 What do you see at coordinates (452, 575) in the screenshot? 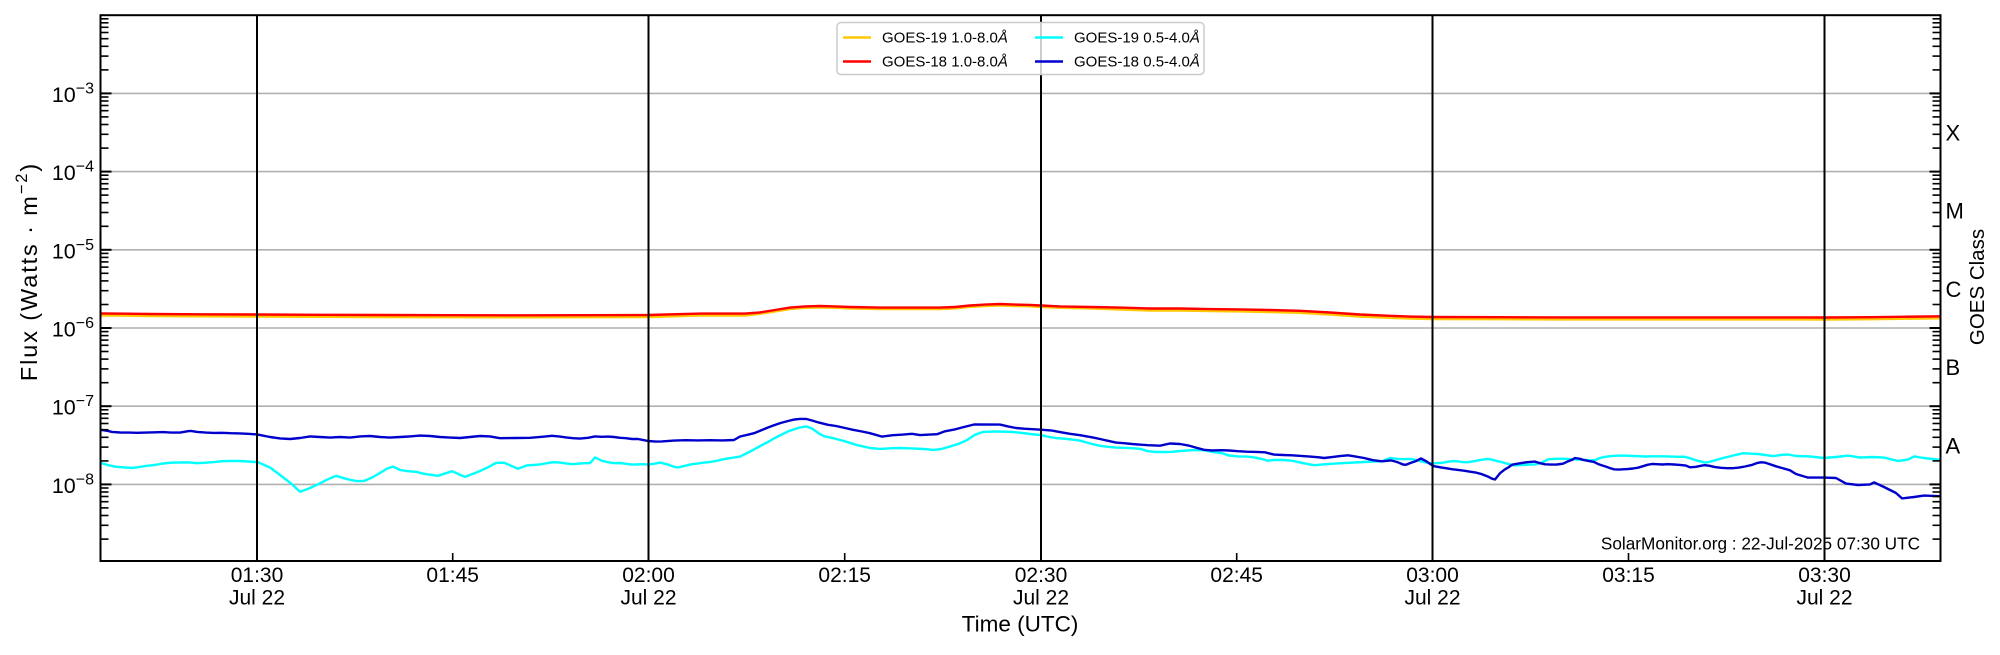
I see `svg-text: 01:45` at bounding box center [452, 575].